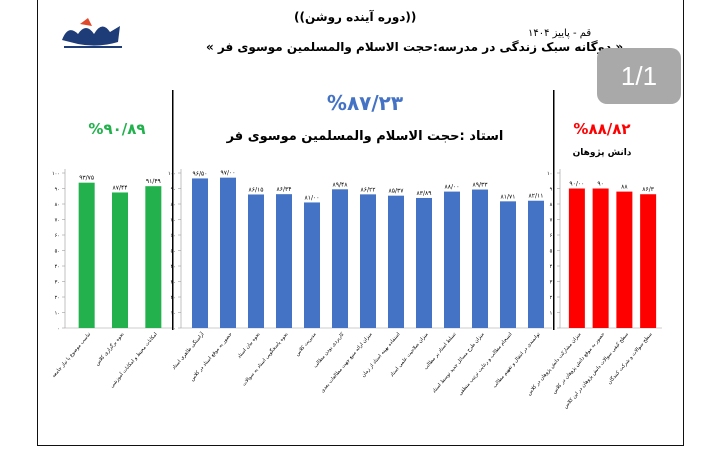  What do you see at coordinates (560, 33) in the screenshot?
I see `header-date: قم - پاییز ۱۴۰۴` at bounding box center [560, 33].